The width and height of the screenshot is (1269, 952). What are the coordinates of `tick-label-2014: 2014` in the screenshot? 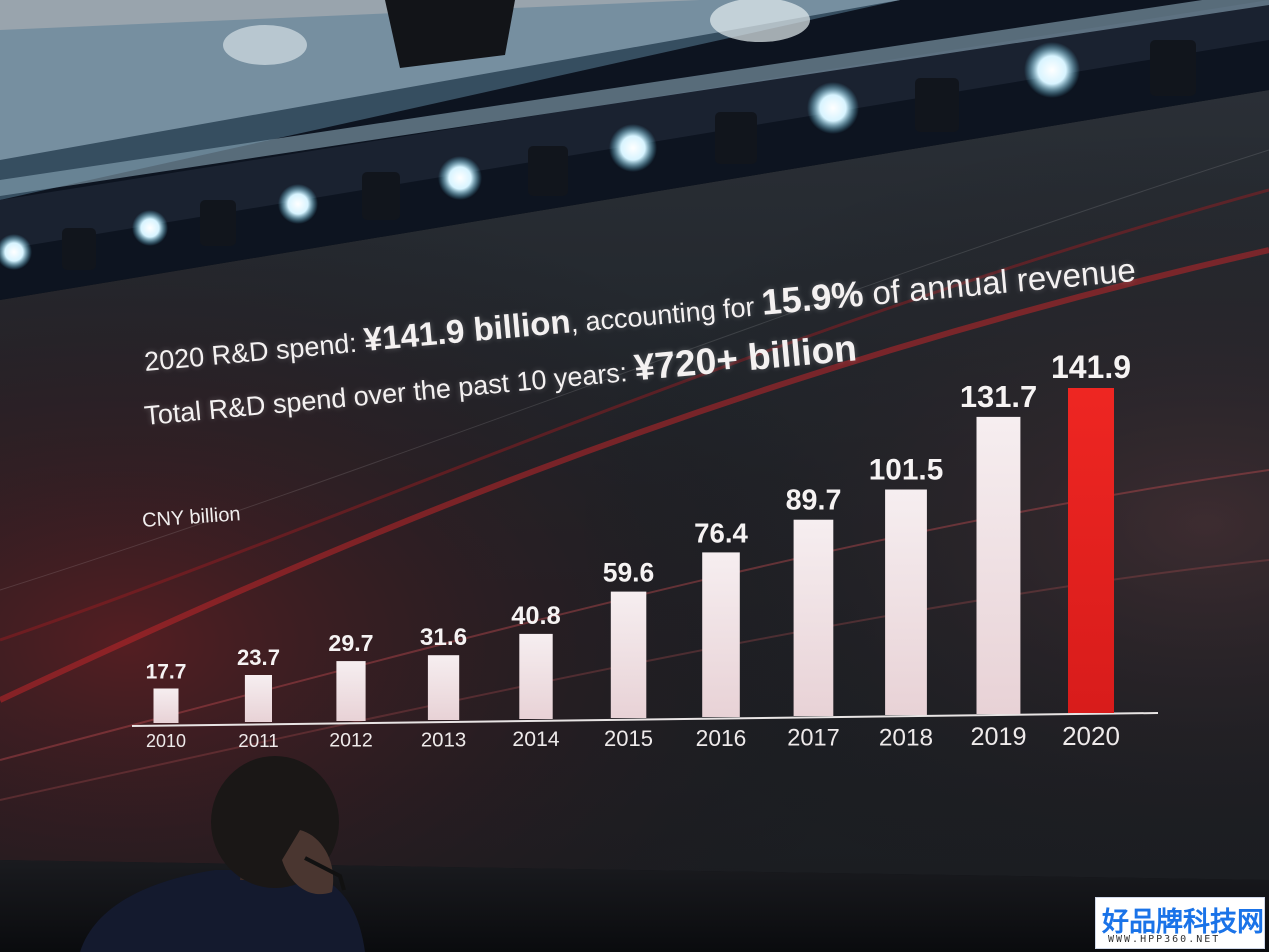 It's located at (535, 739).